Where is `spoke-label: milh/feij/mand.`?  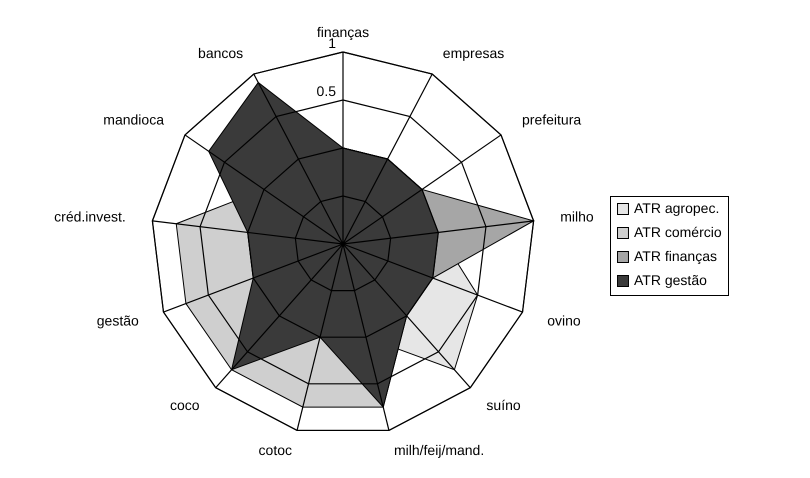
spoke-label: milh/feij/mand. is located at coordinates (439, 450).